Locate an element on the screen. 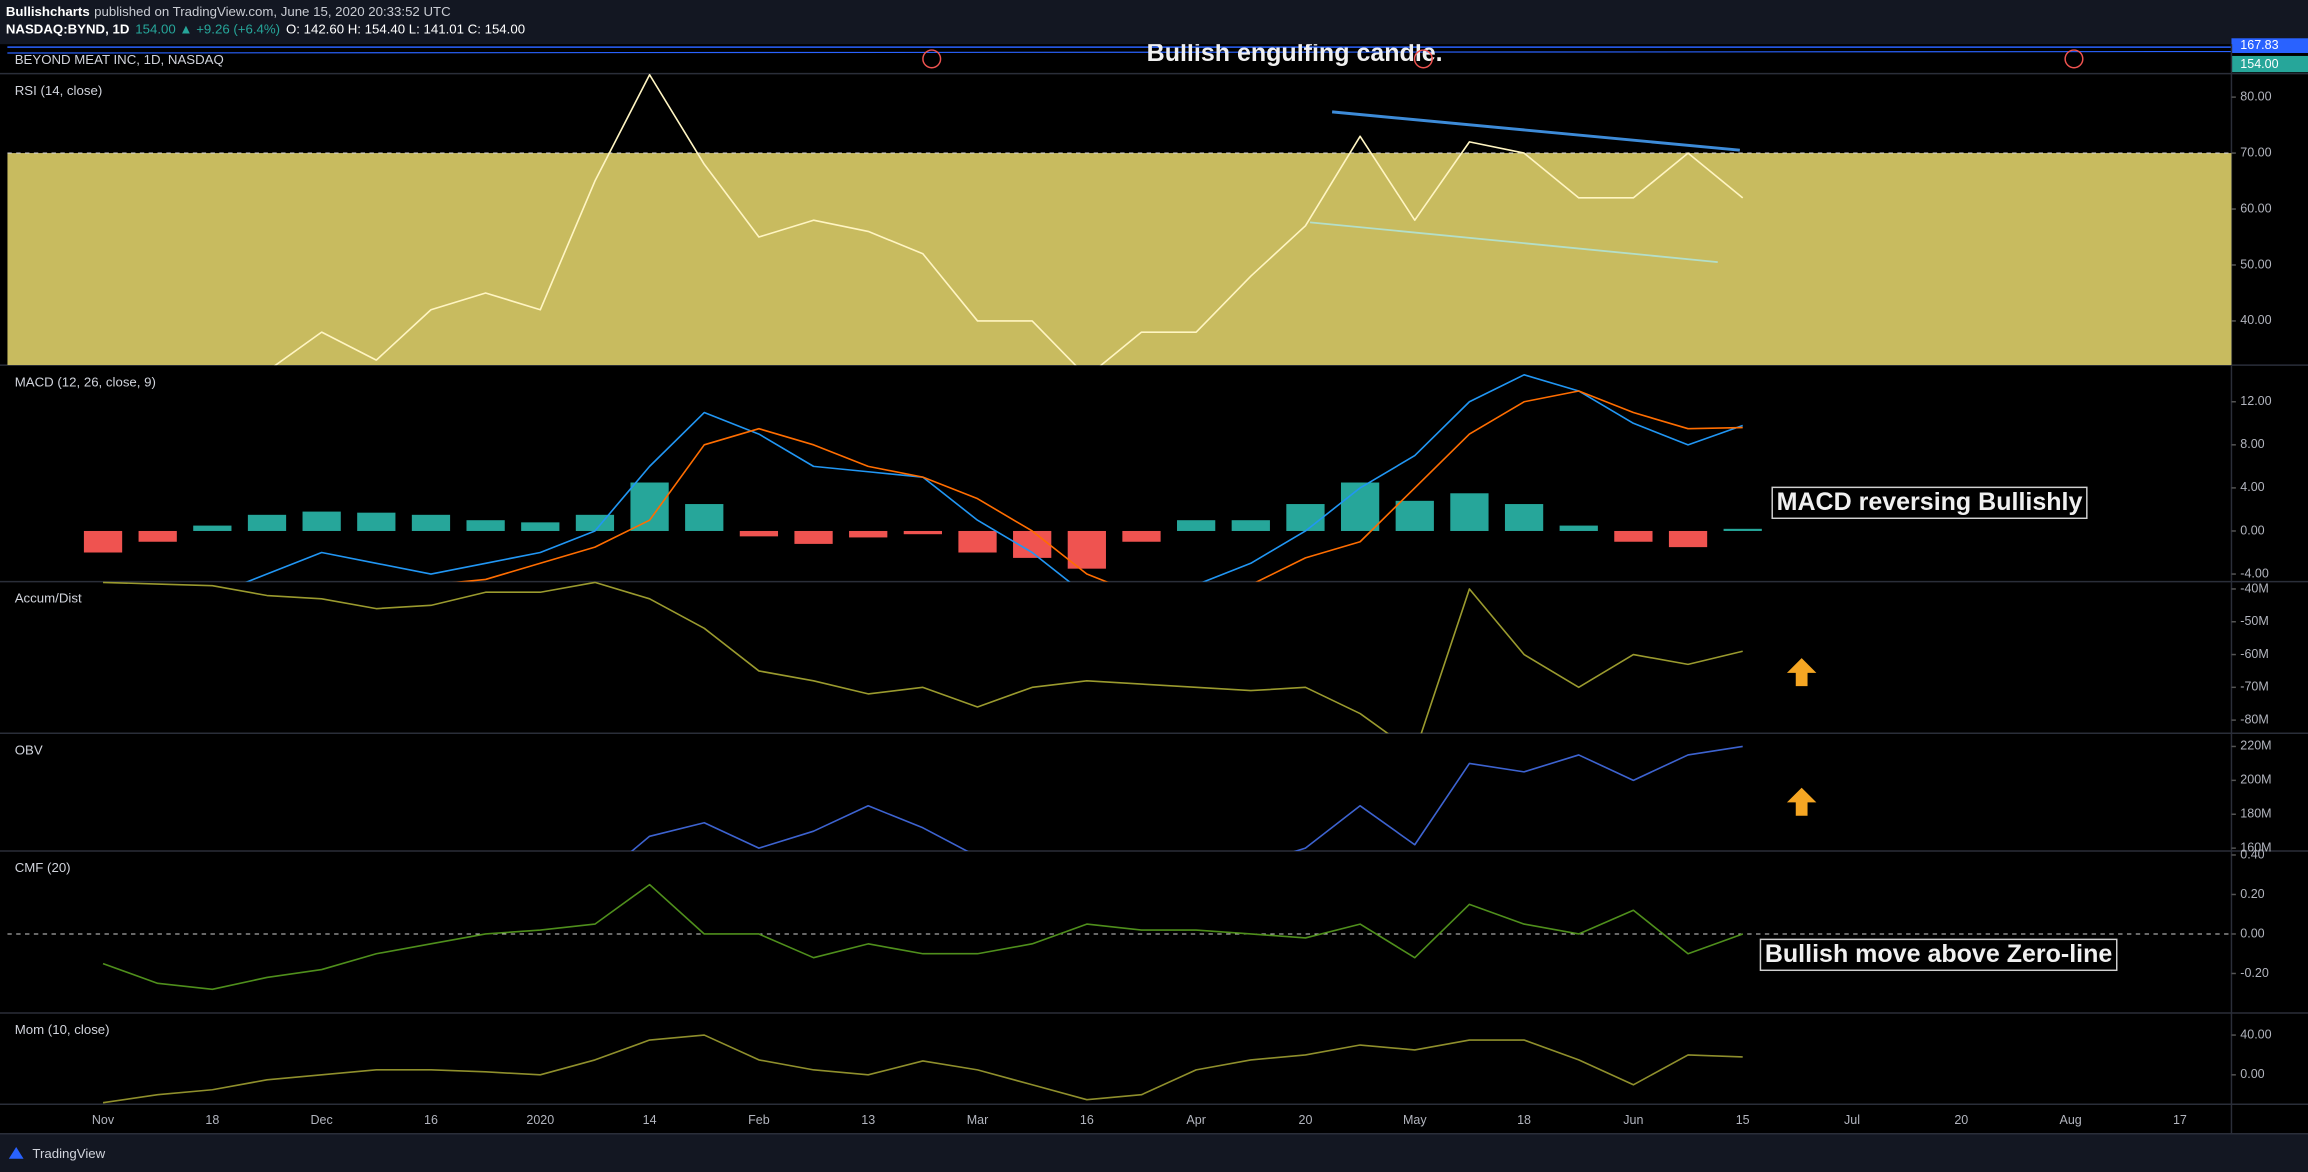 This screenshot has height=1172, width=2308. y-tick-label: 60.00 is located at coordinates (2255, 208).